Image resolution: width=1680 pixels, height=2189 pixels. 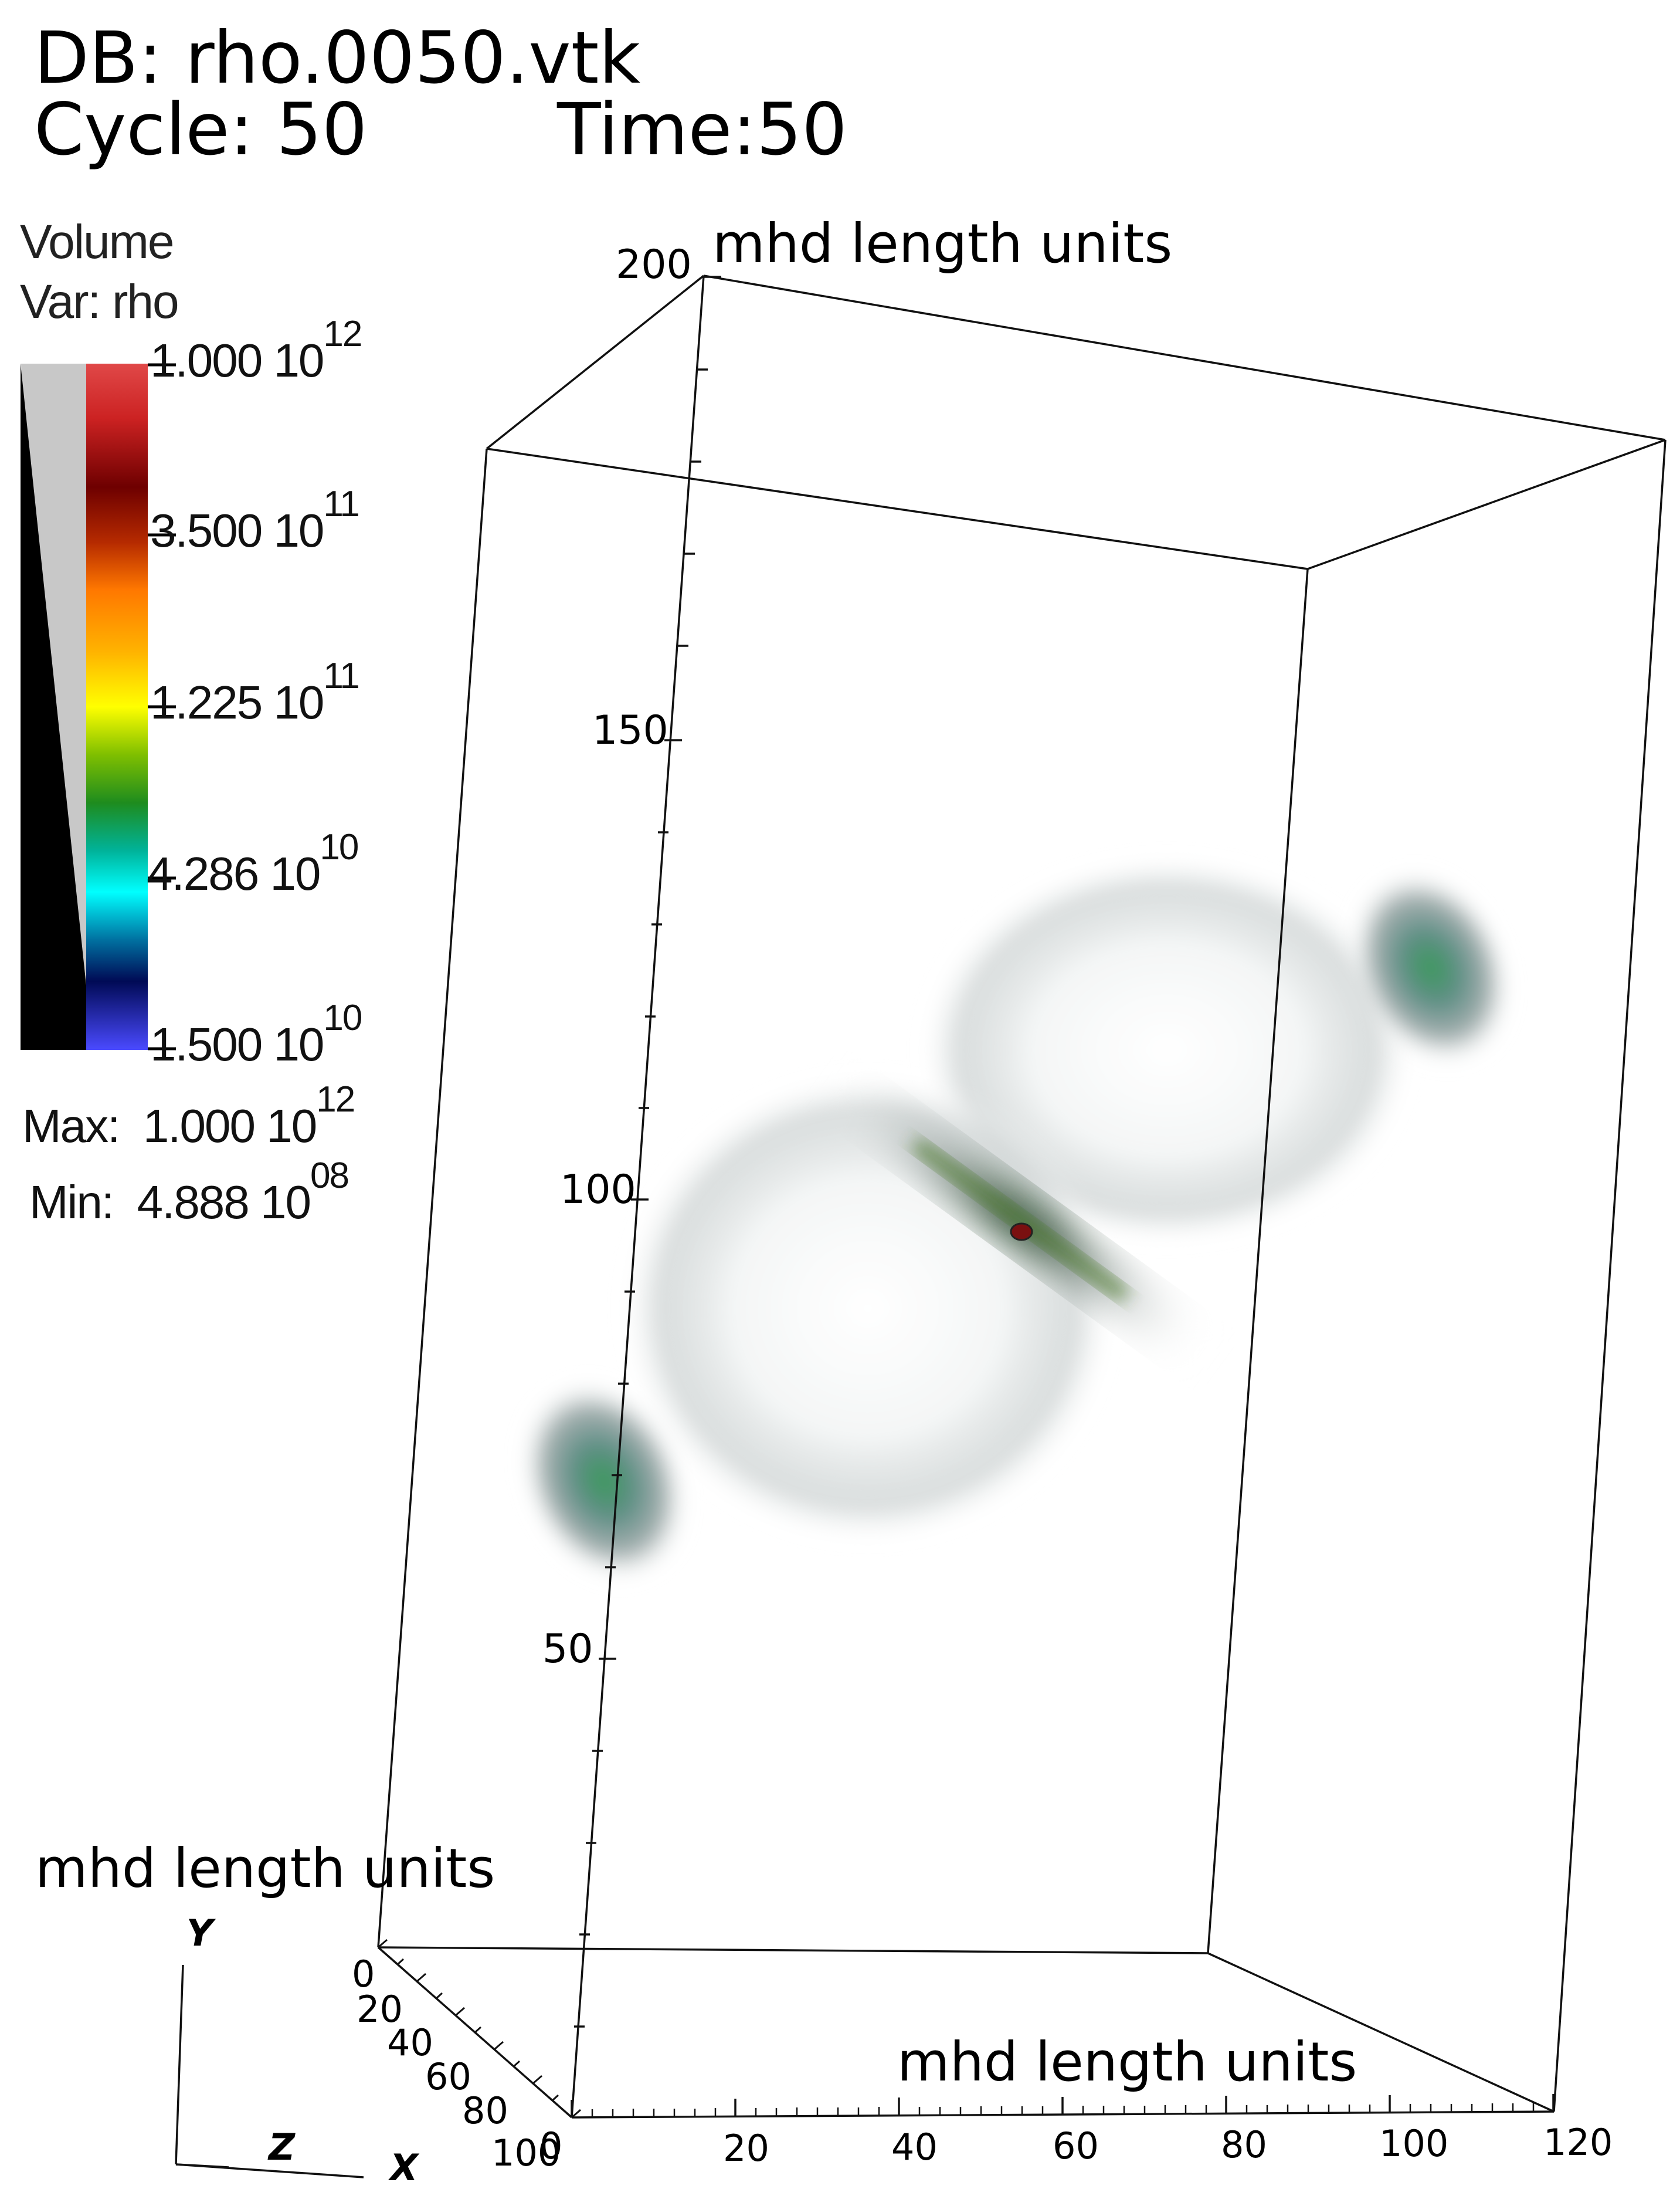 What do you see at coordinates (551, 2145) in the screenshot?
I see `x-tick-label: 0` at bounding box center [551, 2145].